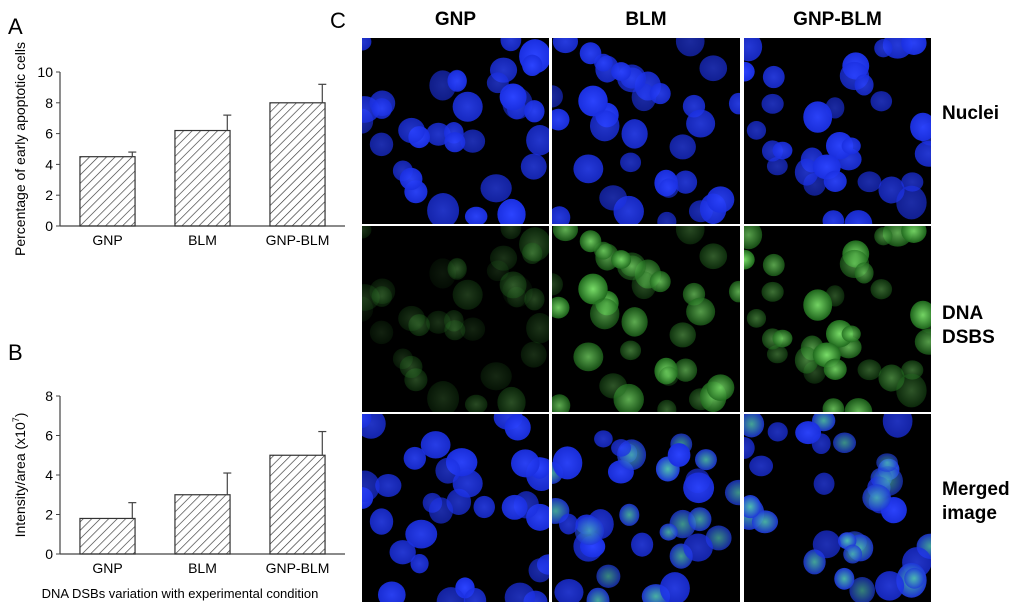 The height and width of the screenshot is (609, 1024). I want to click on y-tick-label: 8, so click(49, 103).